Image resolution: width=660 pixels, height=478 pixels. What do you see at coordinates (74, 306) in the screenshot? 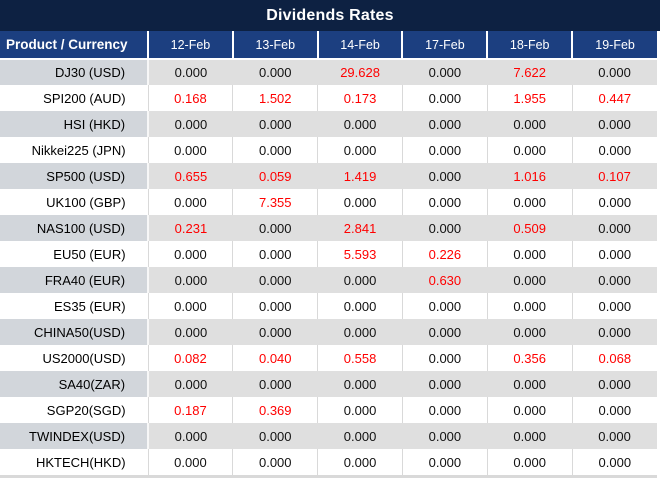
I see `product-label: ES35 (EUR)` at bounding box center [74, 306].